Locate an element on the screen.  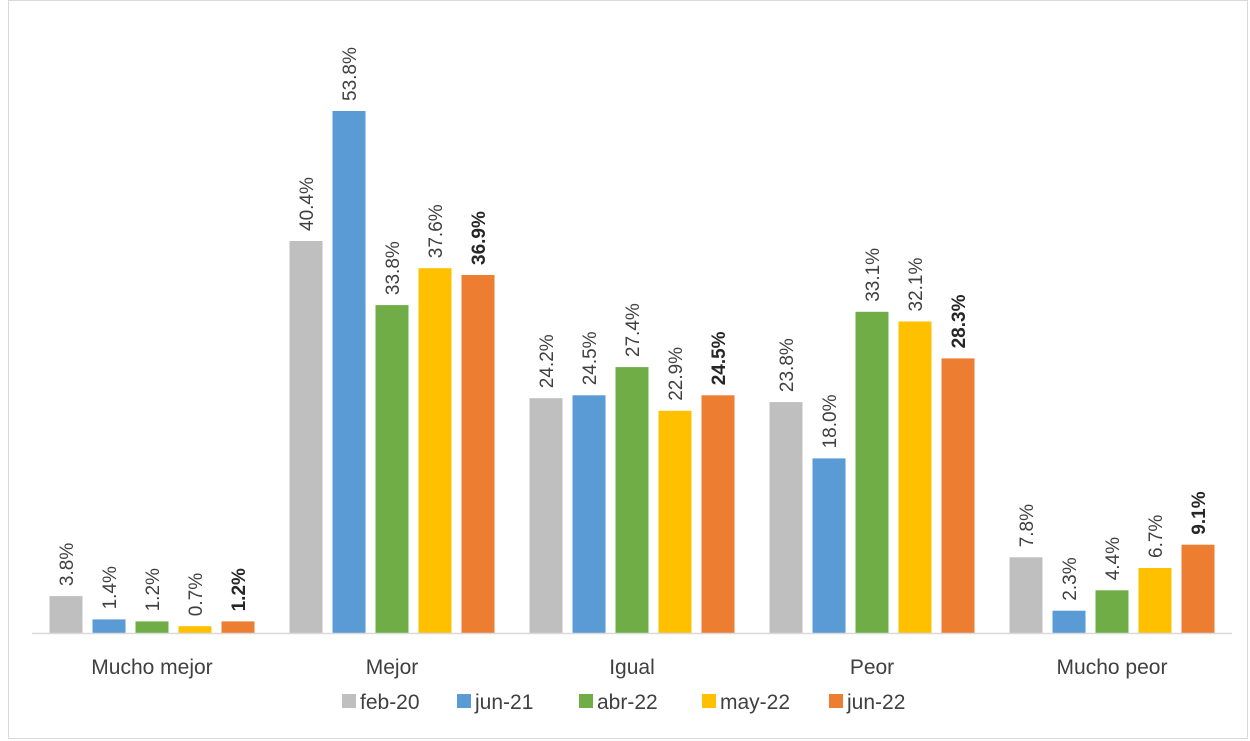
legend-label: may-22 is located at coordinates (755, 702).